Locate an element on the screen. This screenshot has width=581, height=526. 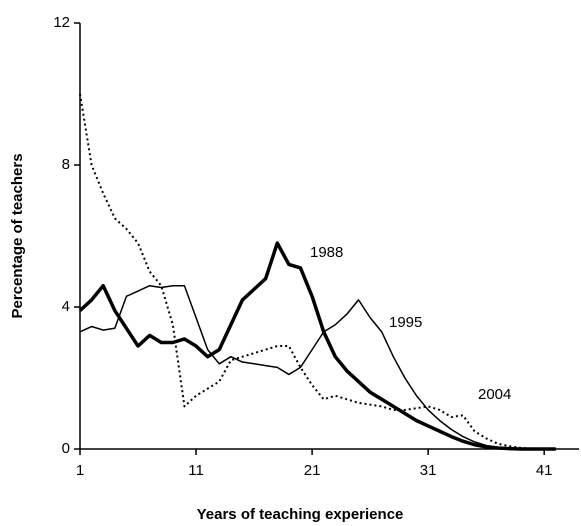
x-tick-label: 11 is located at coordinates (196, 470).